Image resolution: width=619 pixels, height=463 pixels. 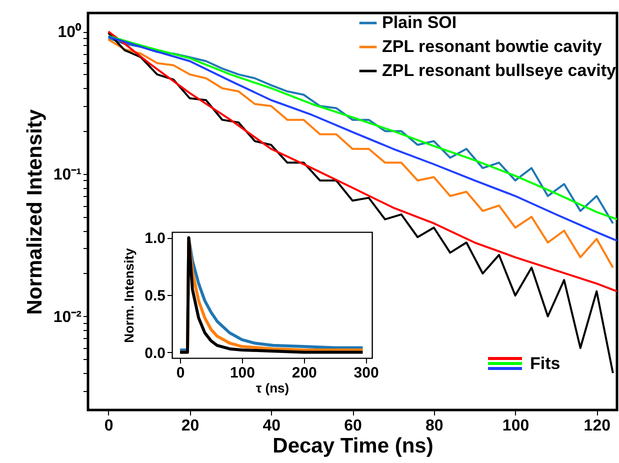 What do you see at coordinates (129, 295) in the screenshot?
I see `y-axis-title: Norm. Intensity` at bounding box center [129, 295].